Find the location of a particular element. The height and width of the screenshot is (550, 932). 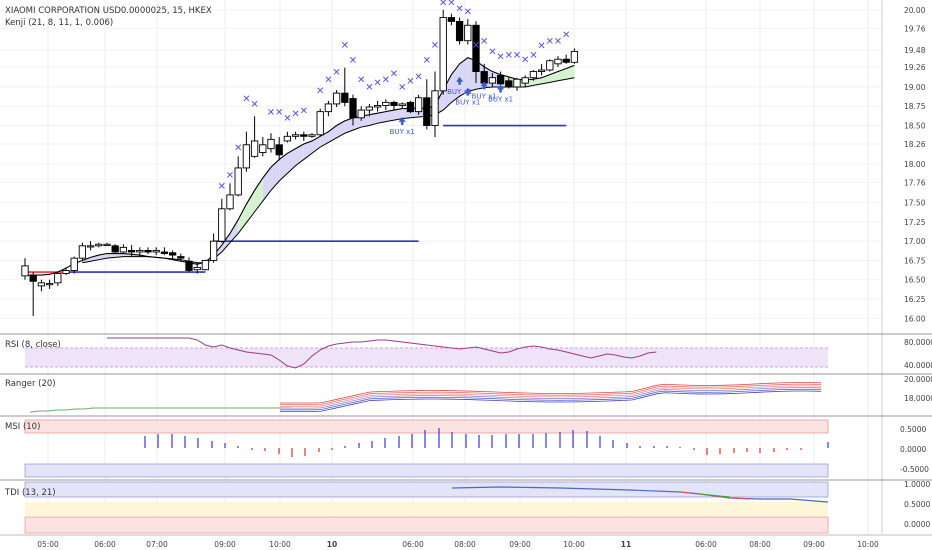

price-tick-label: 17.50 is located at coordinates (915, 203).